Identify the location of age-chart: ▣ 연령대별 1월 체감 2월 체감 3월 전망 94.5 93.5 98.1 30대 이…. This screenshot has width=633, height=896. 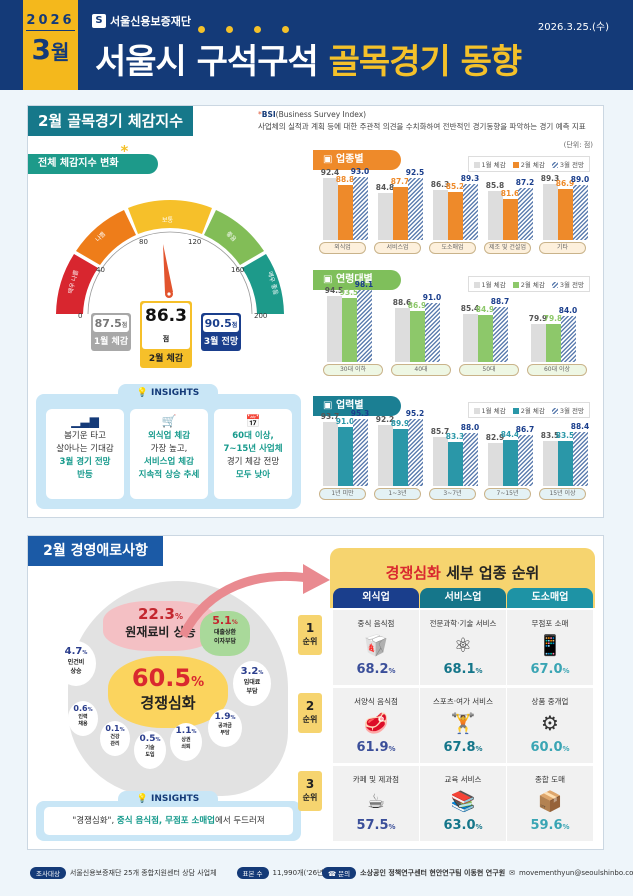
(455, 330).